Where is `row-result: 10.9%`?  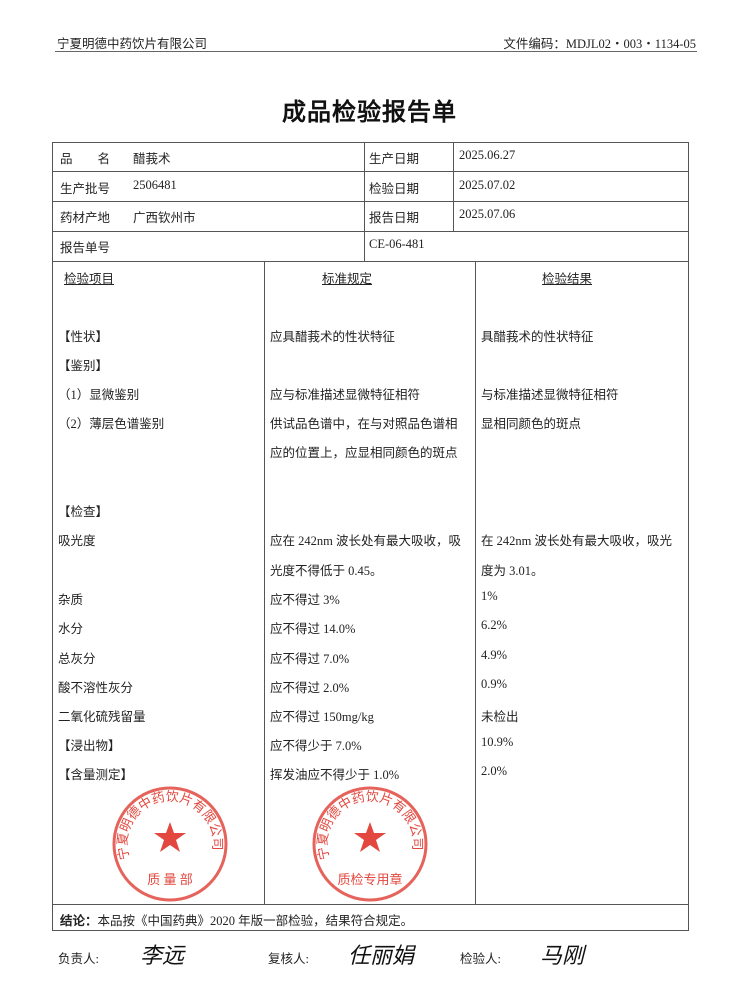 row-result: 10.9% is located at coordinates (497, 742).